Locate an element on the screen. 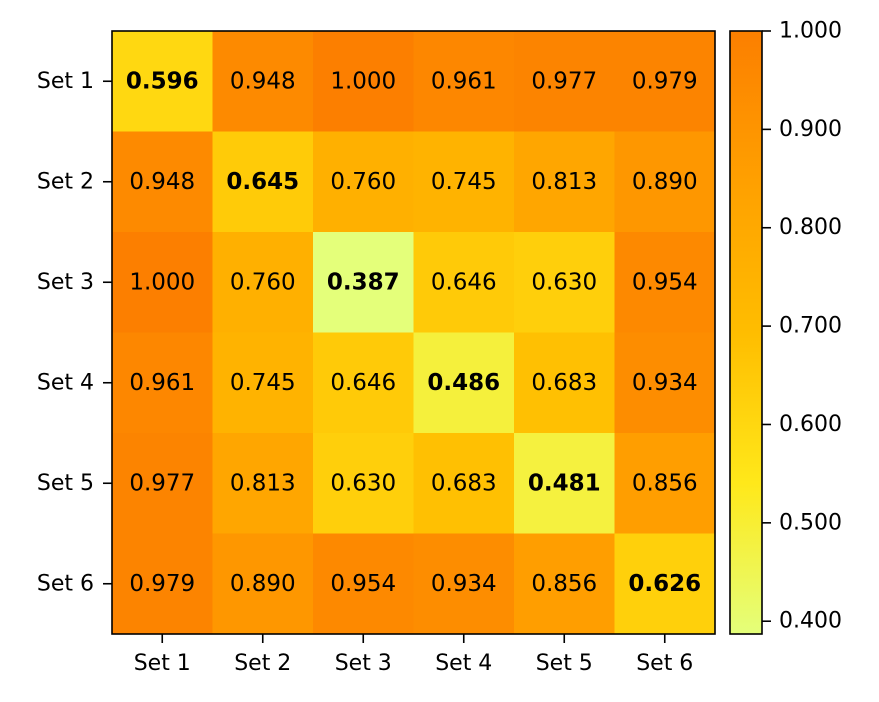 This screenshot has height=702, width=879. heatmap-cell-label: 0.596 is located at coordinates (162, 81).